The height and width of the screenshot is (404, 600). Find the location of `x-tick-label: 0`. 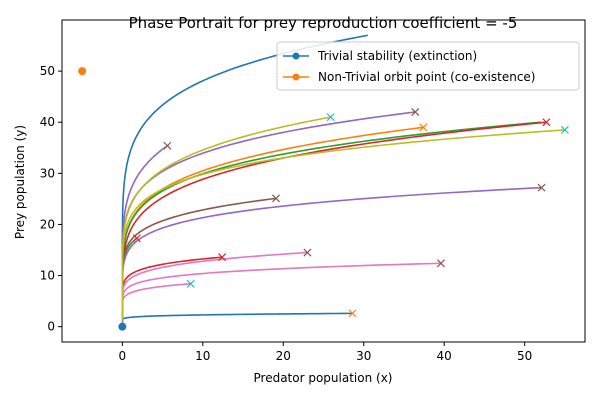

x-tick-label: 0 is located at coordinates (123, 356).